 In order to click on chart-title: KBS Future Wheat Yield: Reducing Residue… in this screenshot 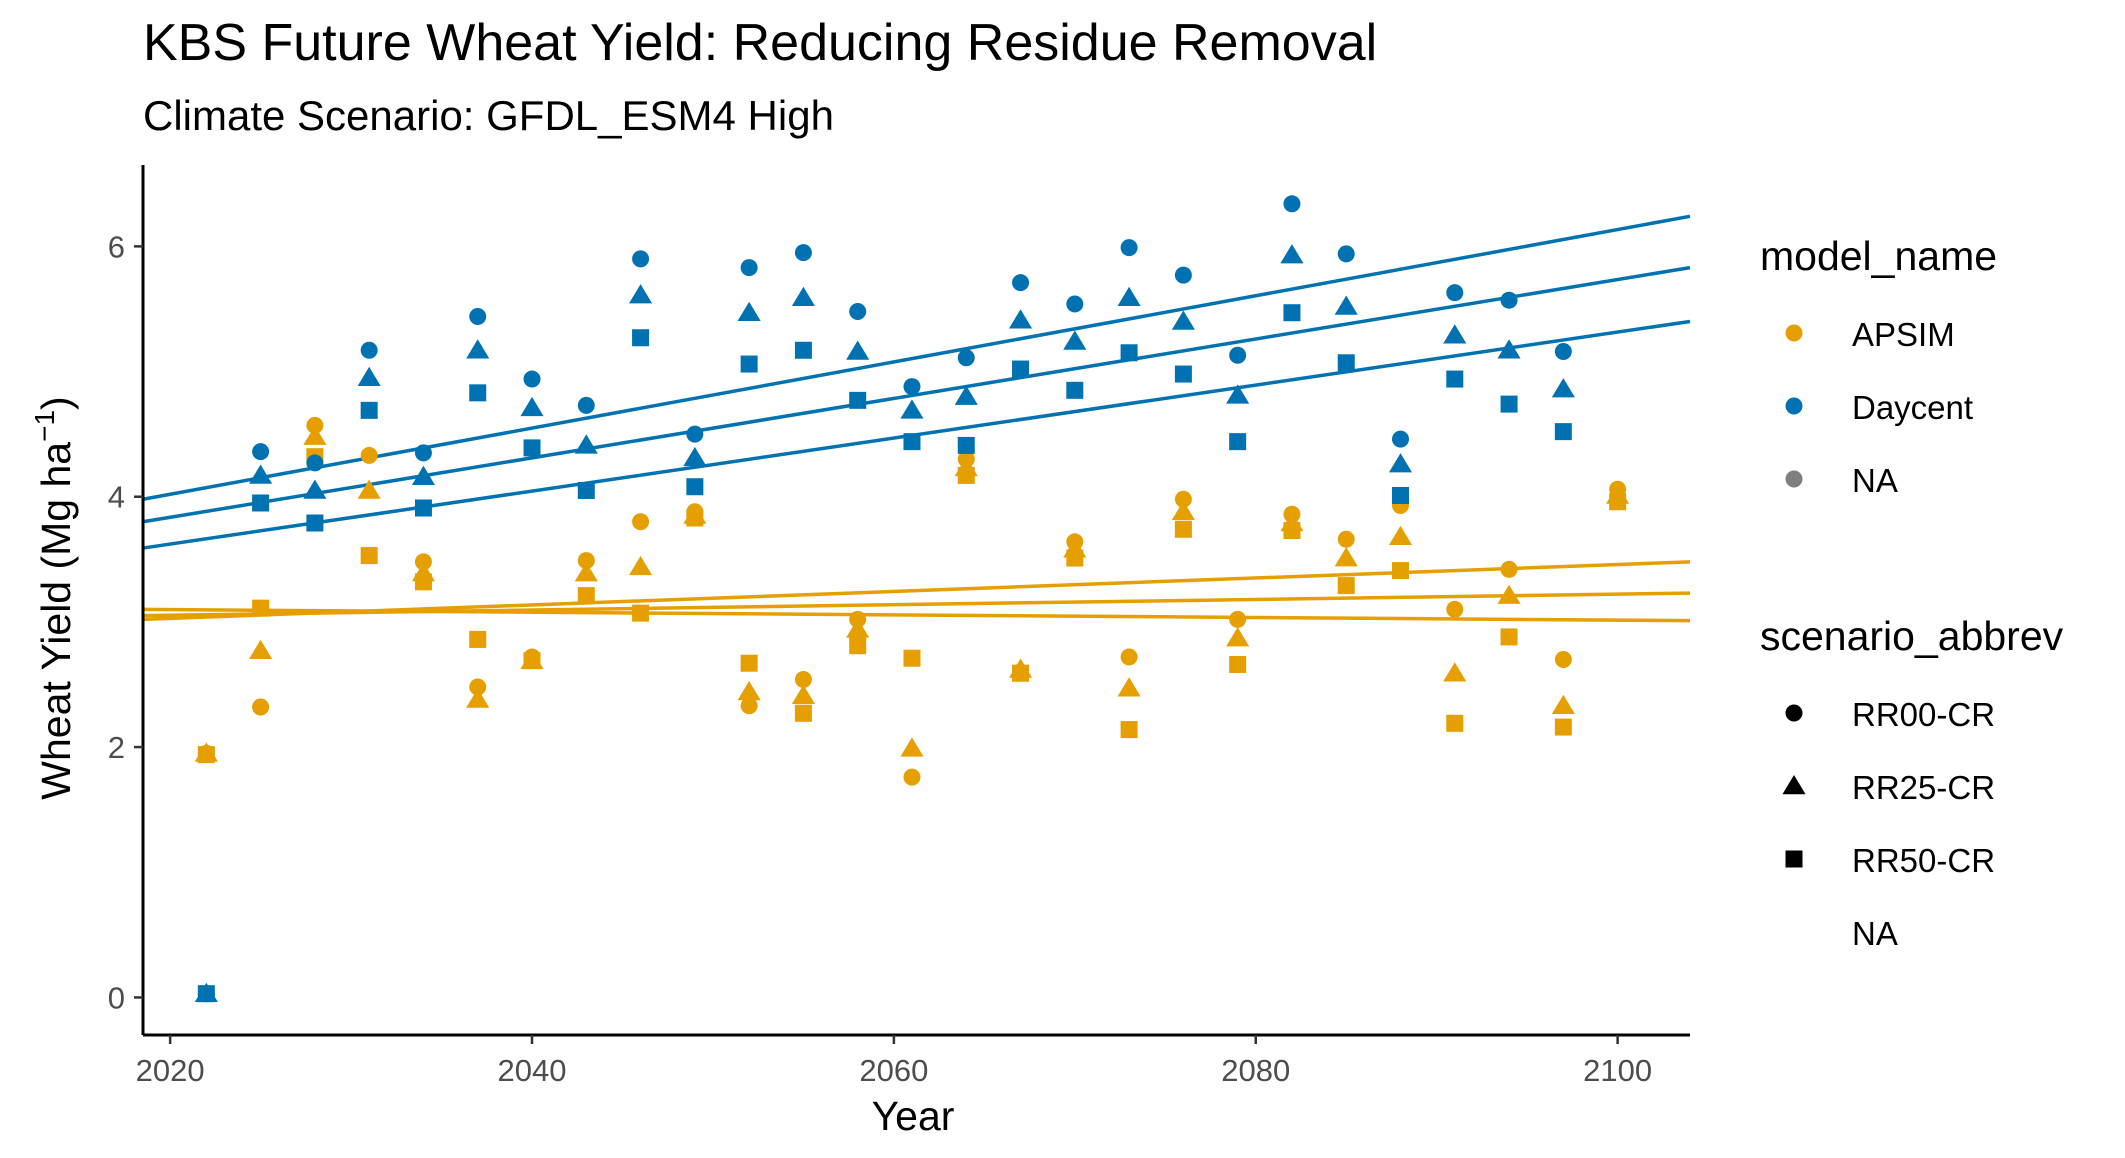, I will do `click(760, 43)`.